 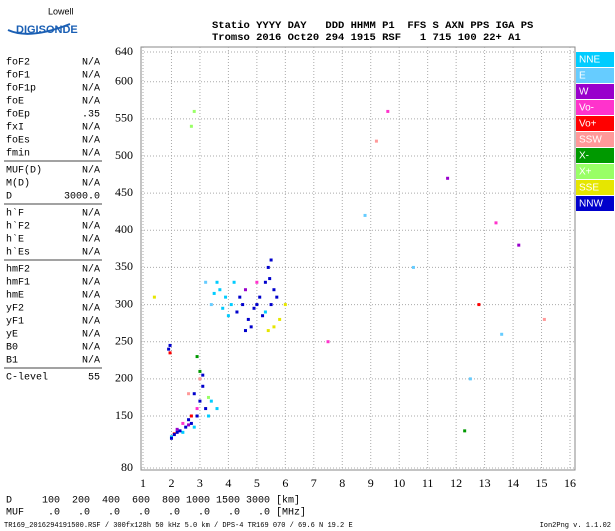 What do you see at coordinates (314, 483) in the screenshot?
I see `x-tick-label: 7` at bounding box center [314, 483].